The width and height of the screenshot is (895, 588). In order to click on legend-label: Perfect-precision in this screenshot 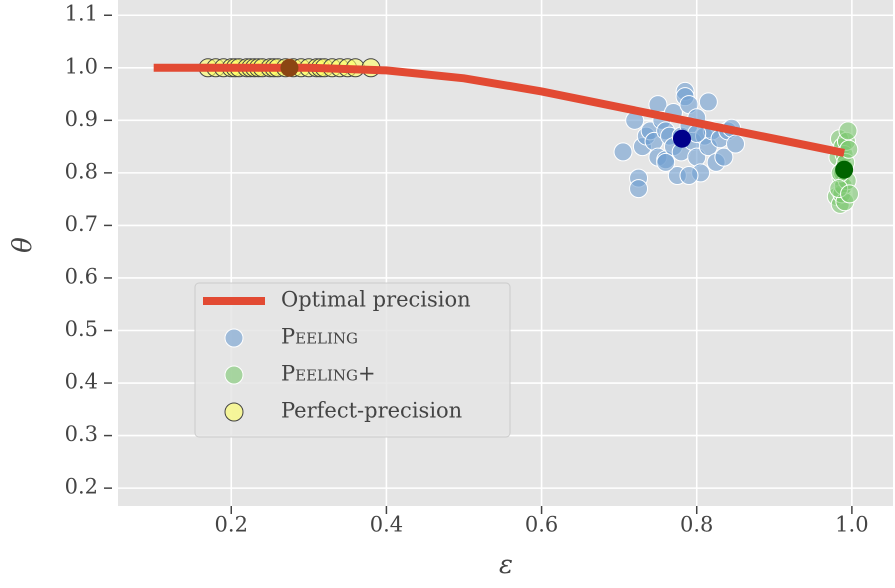, I will do `click(371, 411)`.